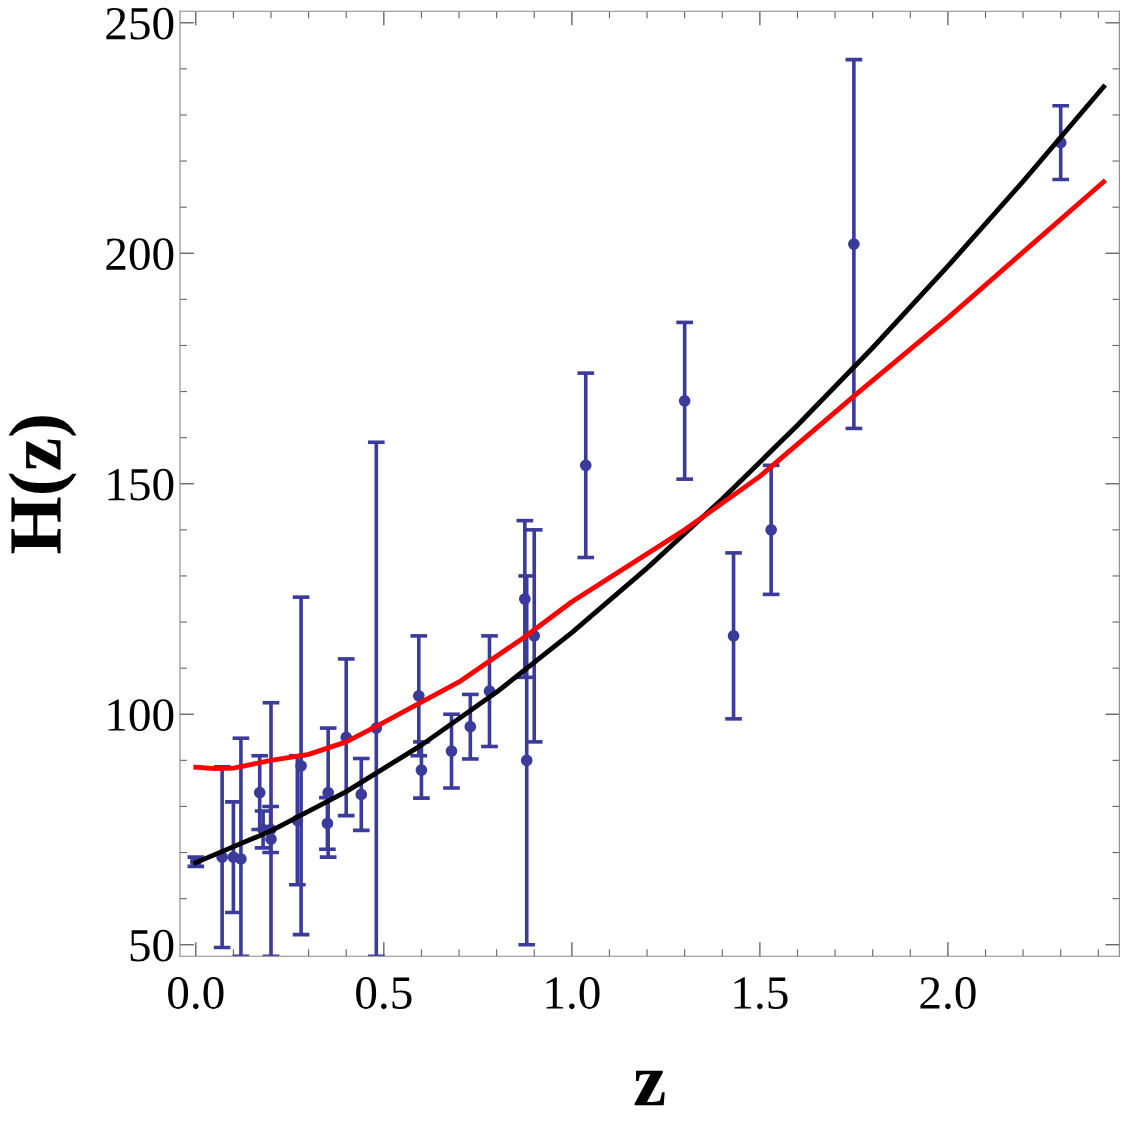  What do you see at coordinates (384, 993) in the screenshot?
I see `x-tick-label: 0.5` at bounding box center [384, 993].